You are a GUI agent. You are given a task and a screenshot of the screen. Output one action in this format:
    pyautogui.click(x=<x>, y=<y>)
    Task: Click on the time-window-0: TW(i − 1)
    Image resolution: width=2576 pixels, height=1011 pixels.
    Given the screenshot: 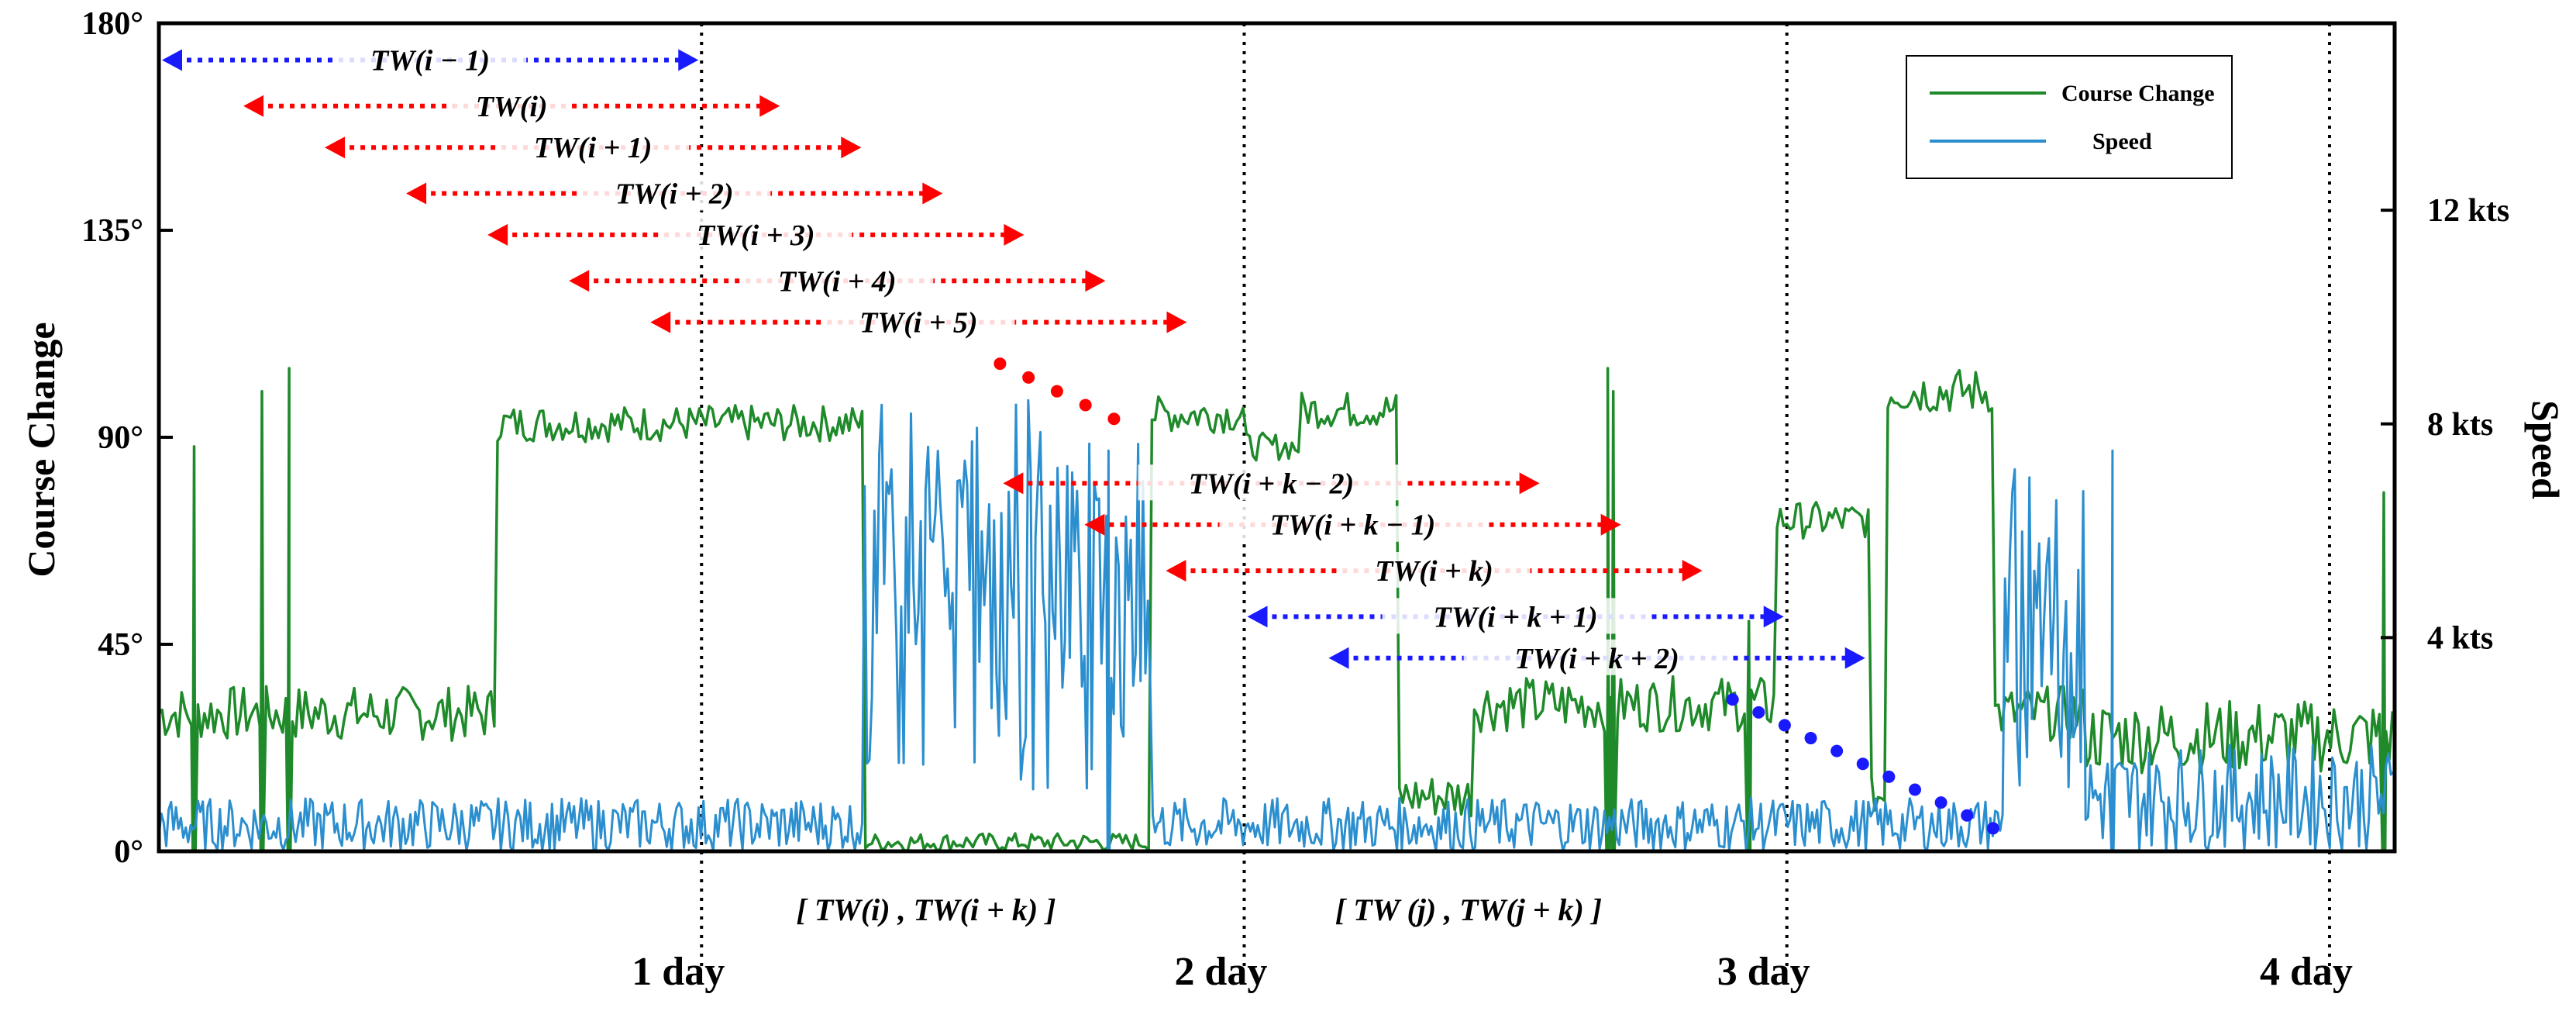 What is the action you would take?
    pyautogui.click(x=430, y=59)
    